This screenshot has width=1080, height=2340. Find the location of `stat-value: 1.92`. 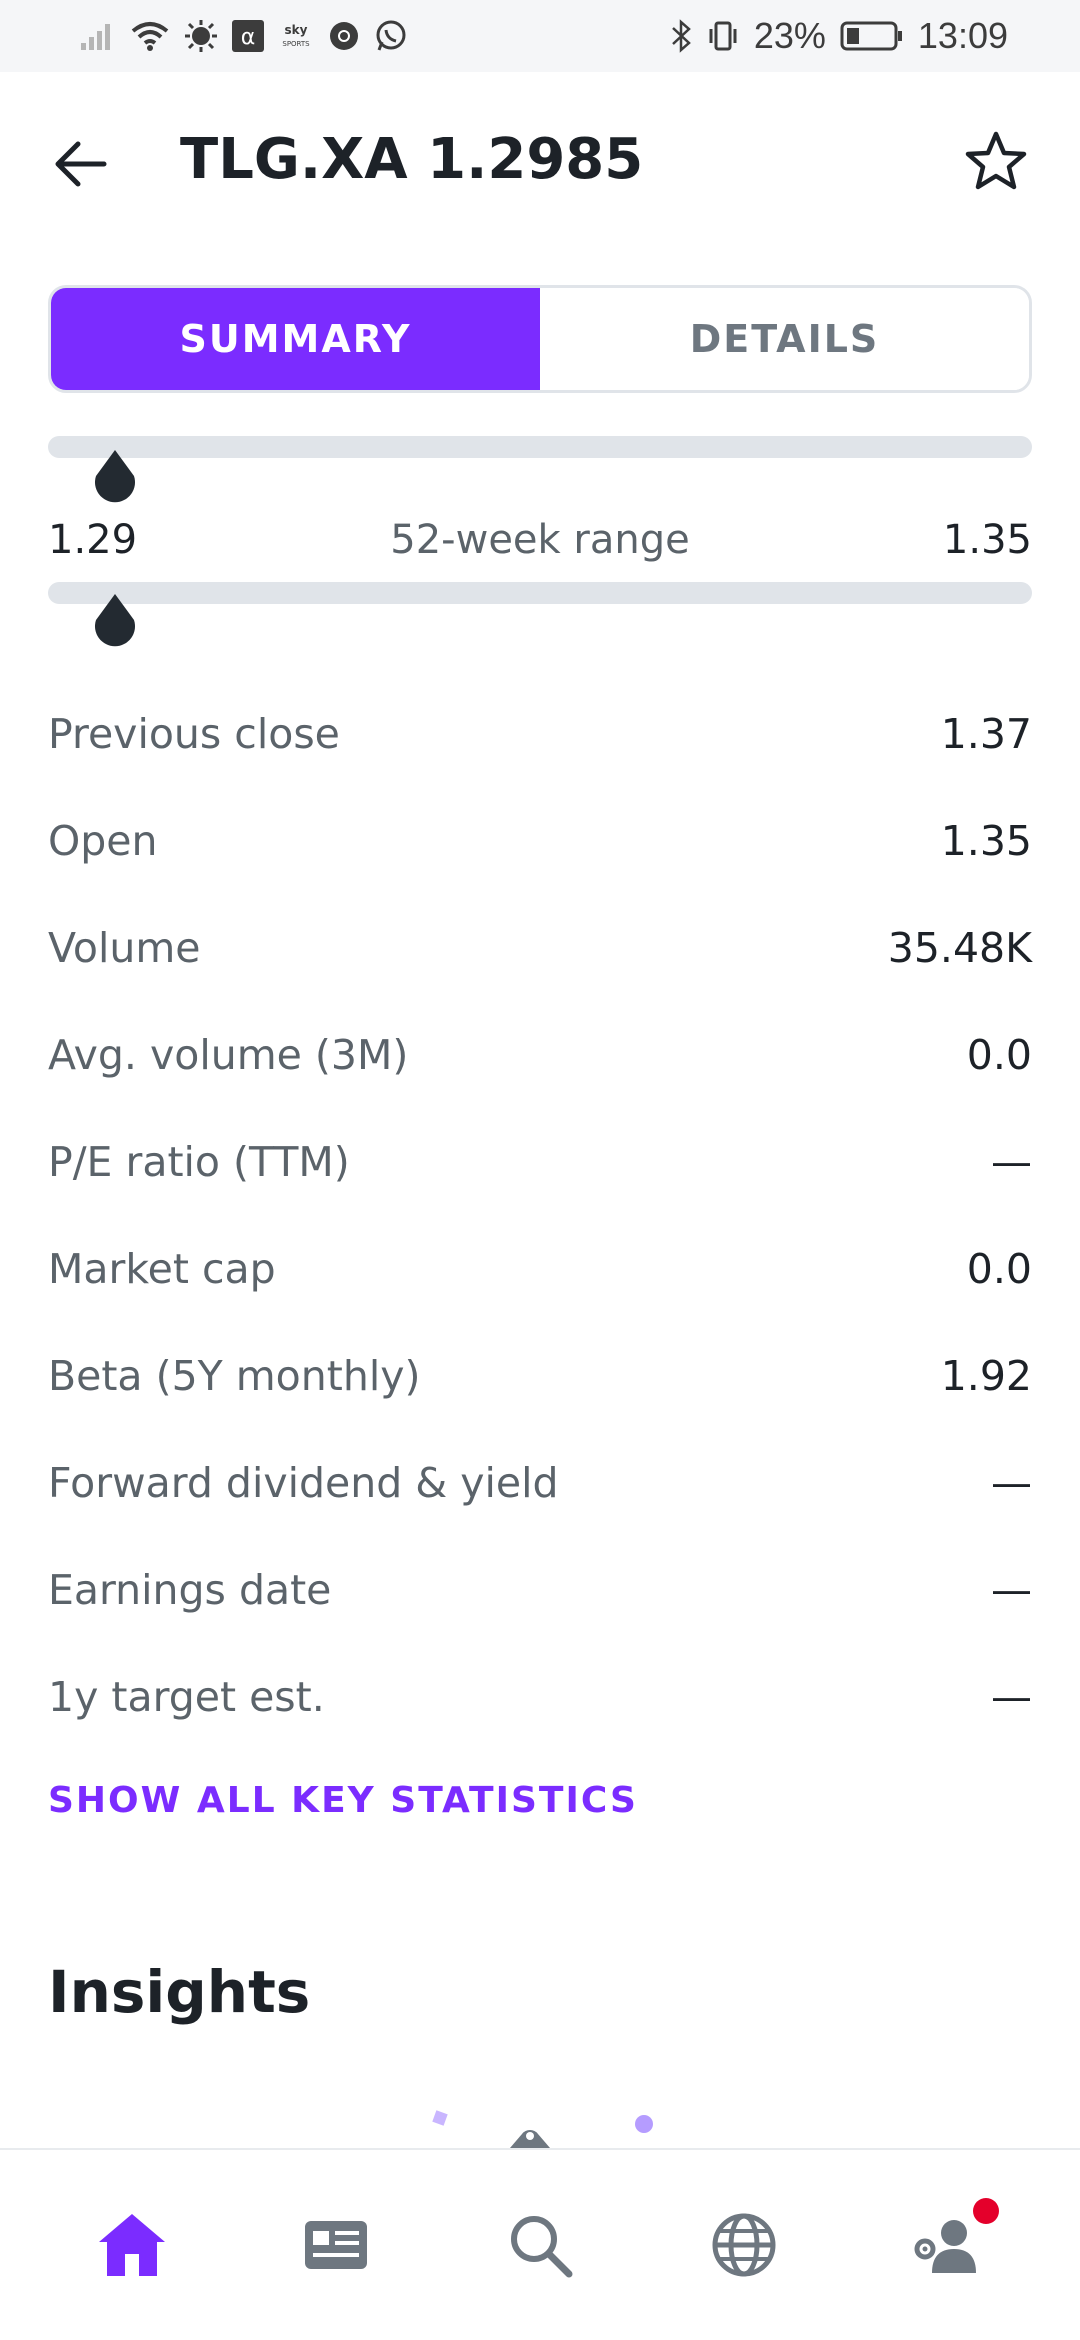

stat-value: 1.92 is located at coordinates (986, 1375).